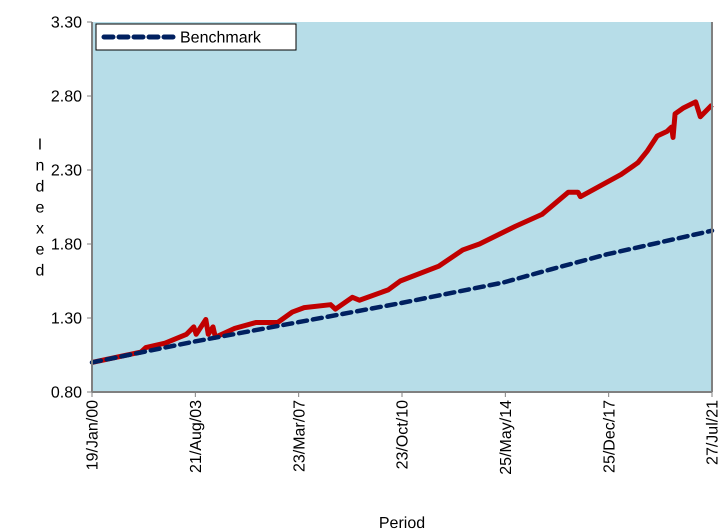  Describe the element at coordinates (93, 435) in the screenshot. I see `x-tick-label: 19/Jan/00` at that location.